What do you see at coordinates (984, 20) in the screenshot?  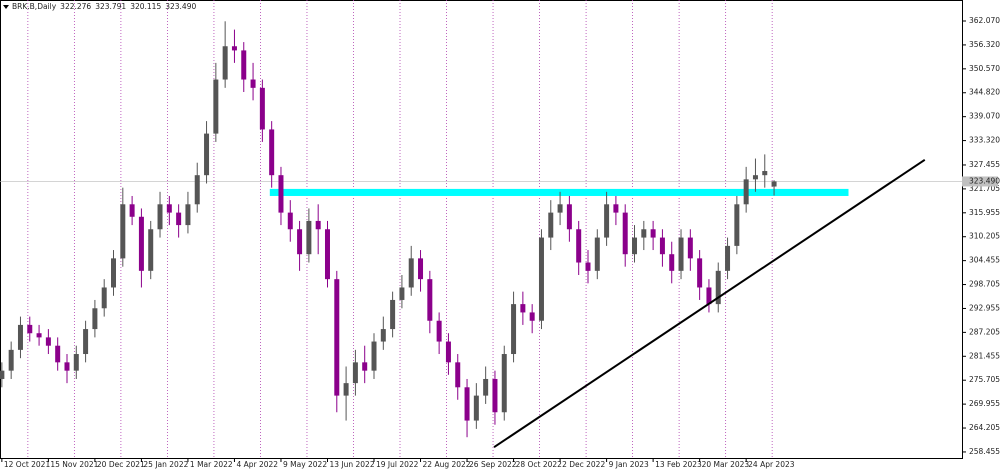 I see `y-tick-label: 362.070` at bounding box center [984, 20].